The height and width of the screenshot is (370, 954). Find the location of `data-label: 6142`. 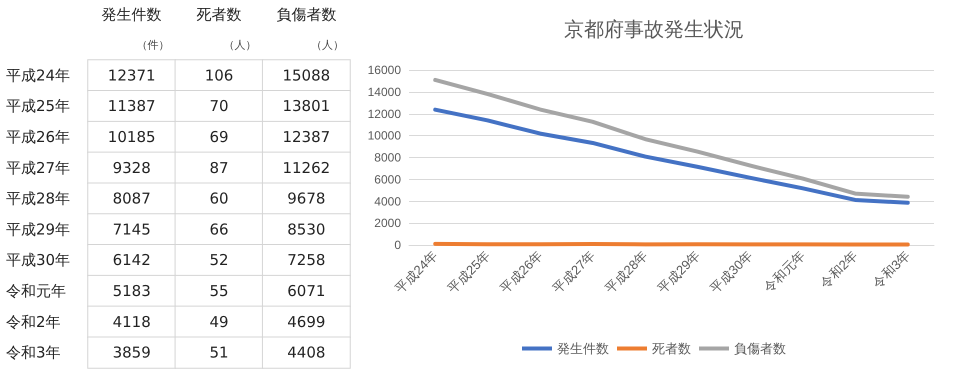

data-label: 6142 is located at coordinates (131, 260).